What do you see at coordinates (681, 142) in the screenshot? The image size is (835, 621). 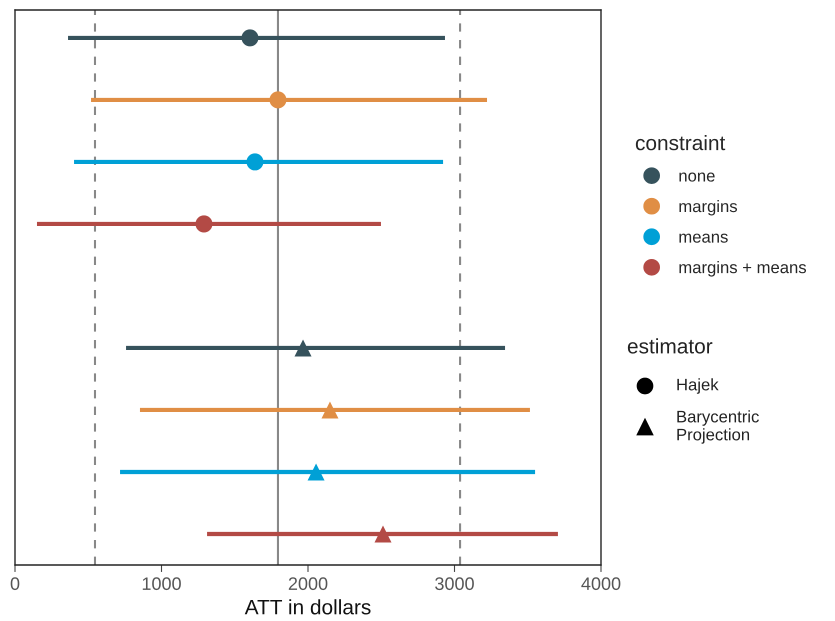 I see `text: constraint` at bounding box center [681, 142].